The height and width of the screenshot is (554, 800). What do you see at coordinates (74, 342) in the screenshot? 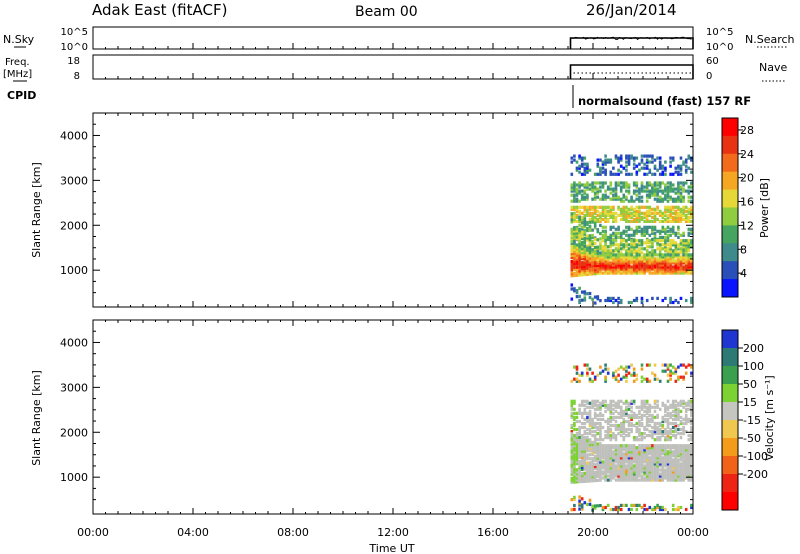
I see `y-tick-label: 4000` at bounding box center [74, 342].